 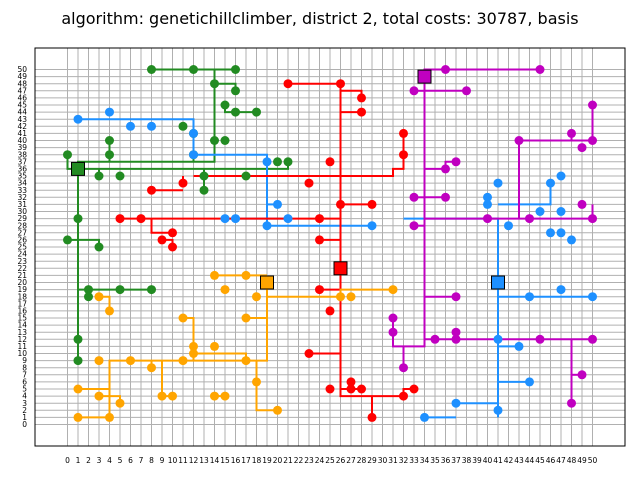 What do you see at coordinates (24, 424) in the screenshot?
I see `y-tick-label: 0` at bounding box center [24, 424].